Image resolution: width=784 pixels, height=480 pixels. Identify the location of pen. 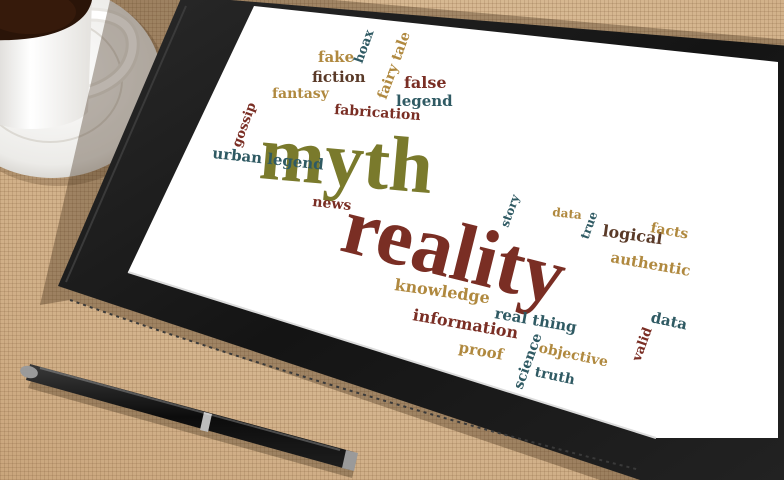
(189, 421).